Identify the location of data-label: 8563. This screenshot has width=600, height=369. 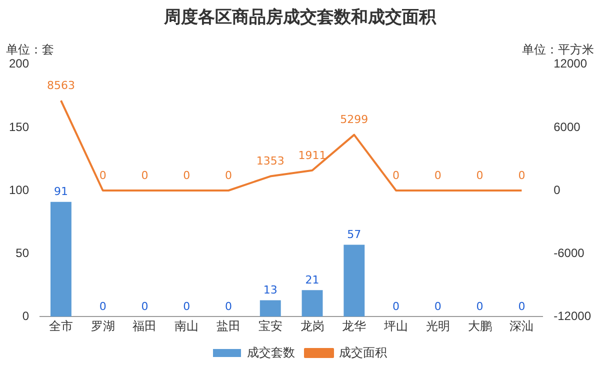
(60, 85).